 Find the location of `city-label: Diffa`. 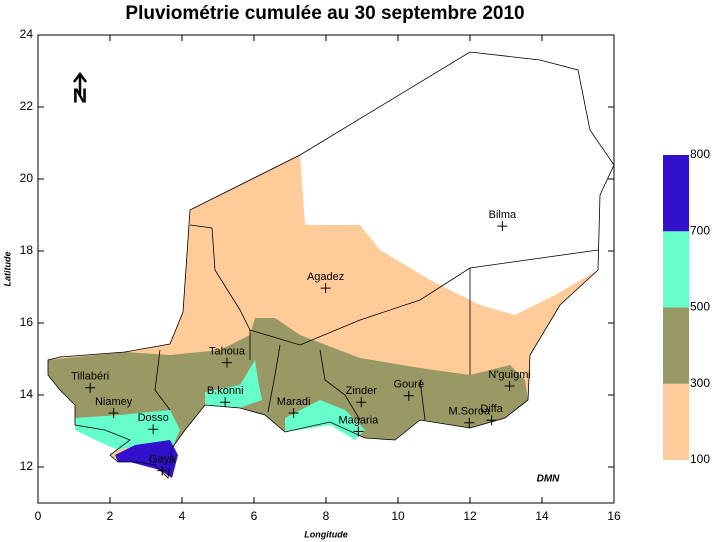

city-label: Diffa is located at coordinates (491, 409).